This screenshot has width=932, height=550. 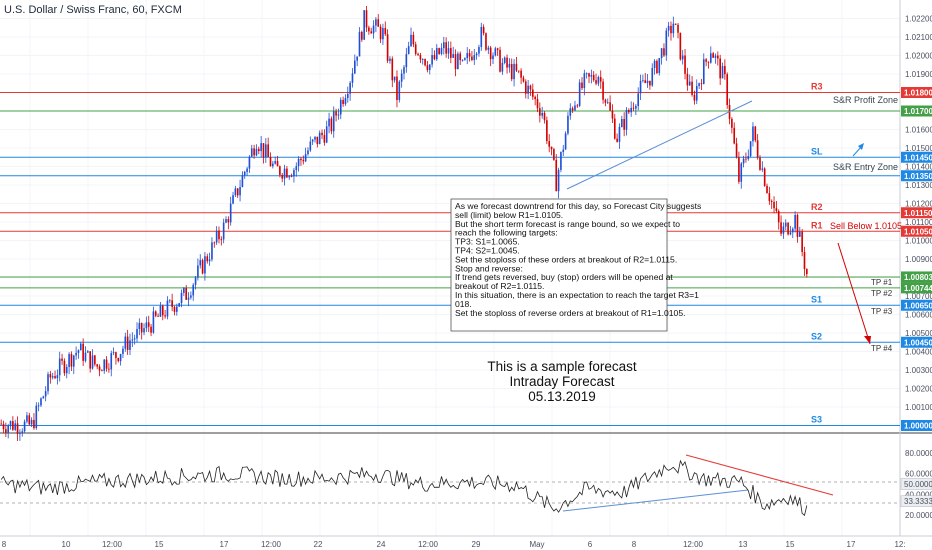 What do you see at coordinates (718, 222) in the screenshot?
I see `trendlines` at bounding box center [718, 222].